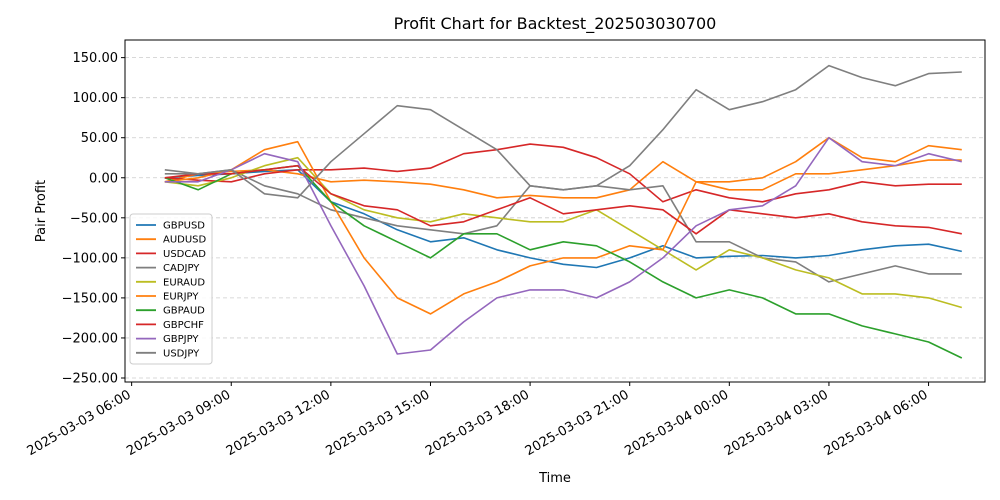  What do you see at coordinates (90, 258) in the screenshot?
I see `y-tick-label: −100.00` at bounding box center [90, 258].